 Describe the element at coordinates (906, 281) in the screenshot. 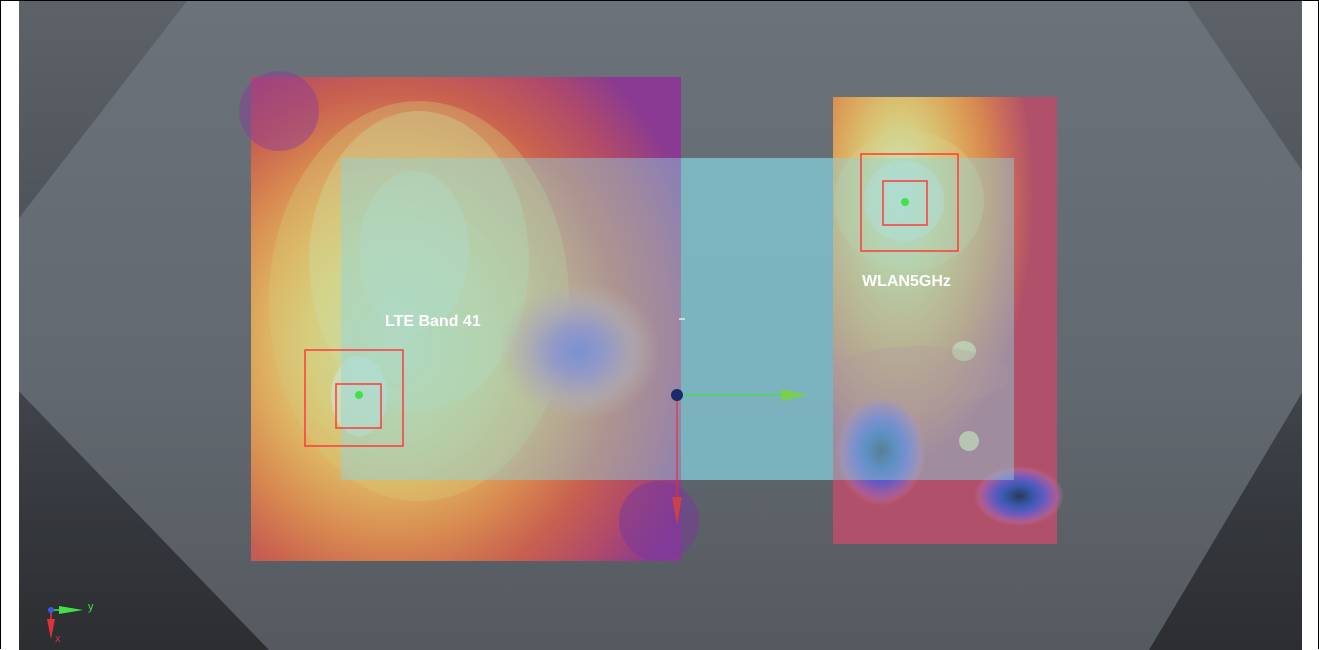

I see `heatmap-label-wlan: WLAN5GHz` at that location.